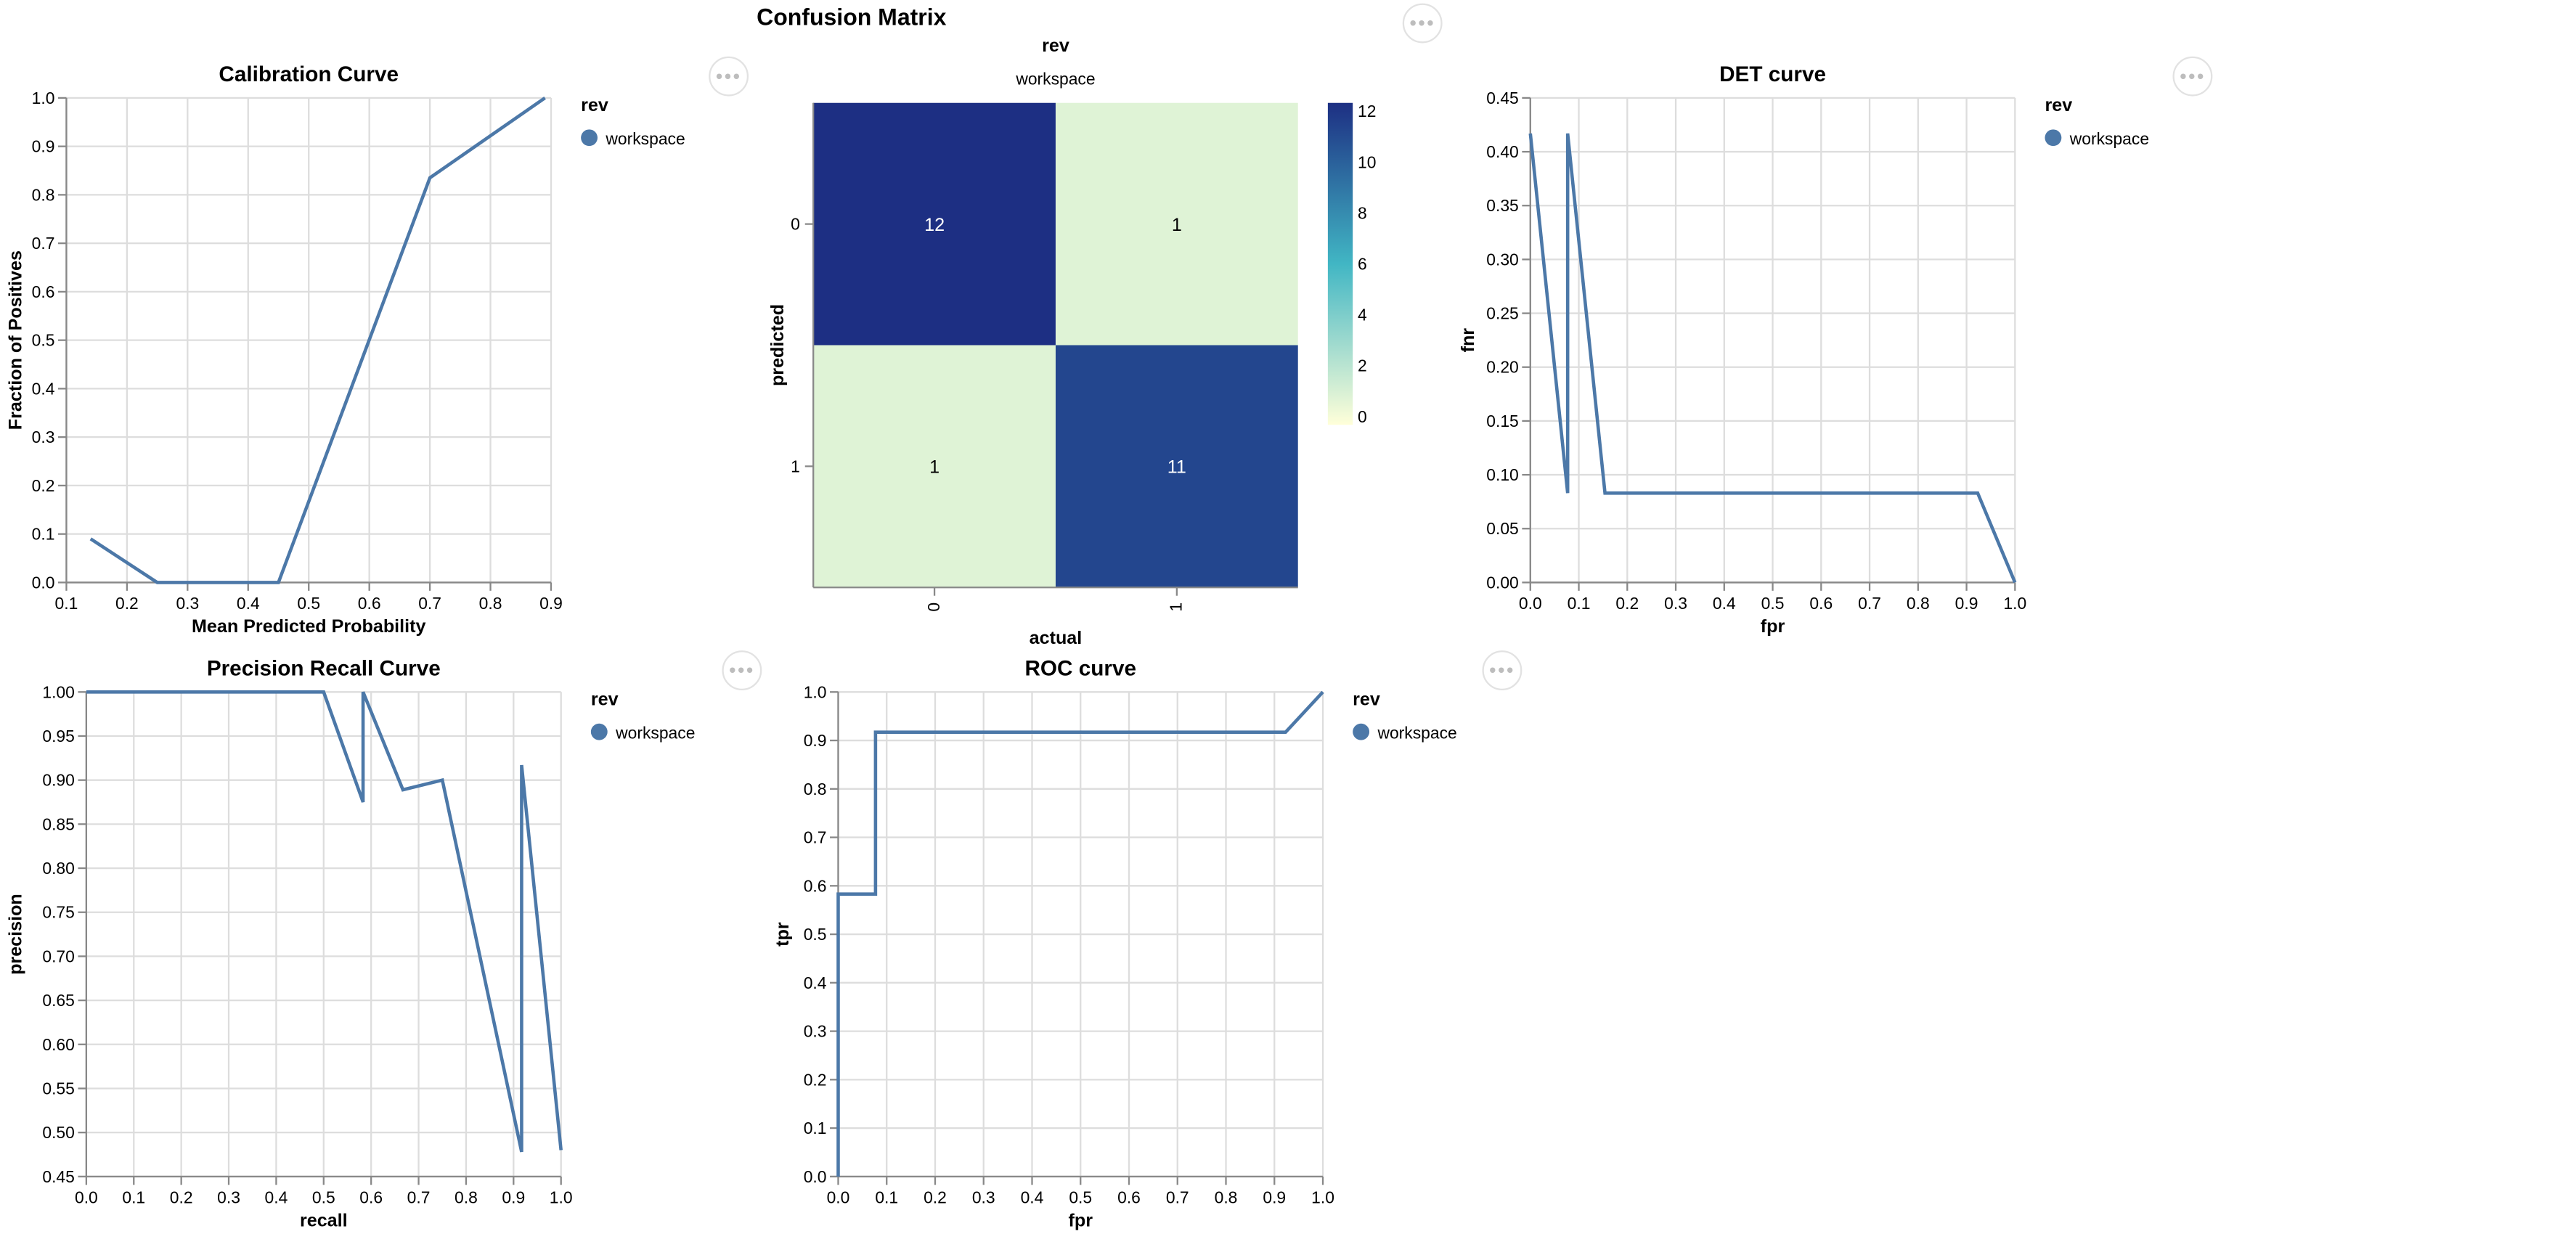  What do you see at coordinates (58, 823) in the screenshot?
I see `y-tick-label: 0.85` at bounding box center [58, 823].